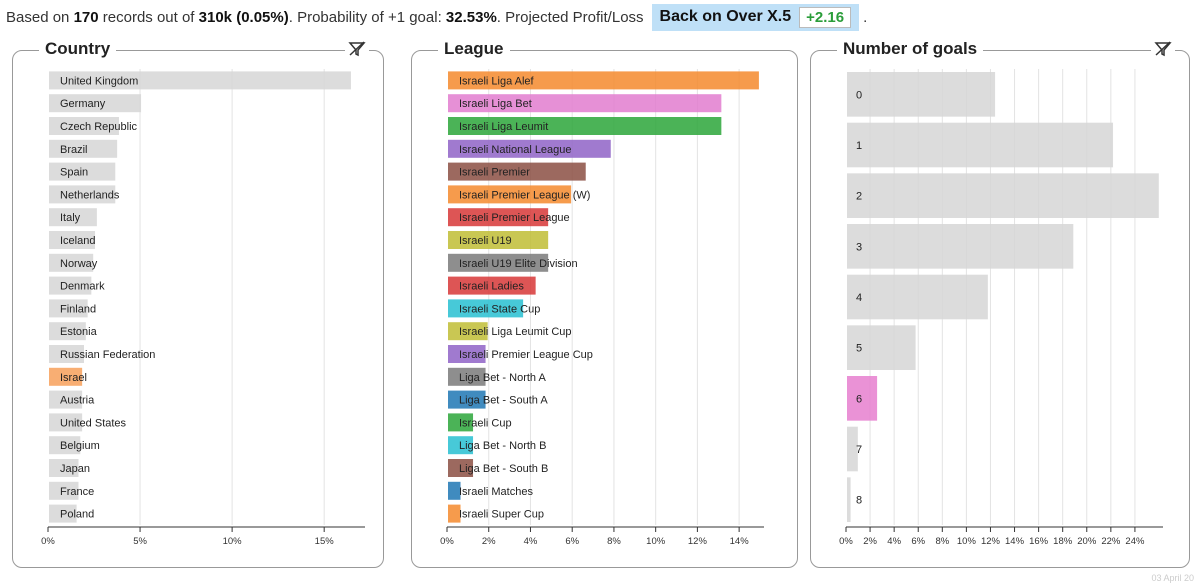 The width and height of the screenshot is (1200, 585). I want to click on bet-type-button: Back on Over X.5 +2.16, so click(755, 17).